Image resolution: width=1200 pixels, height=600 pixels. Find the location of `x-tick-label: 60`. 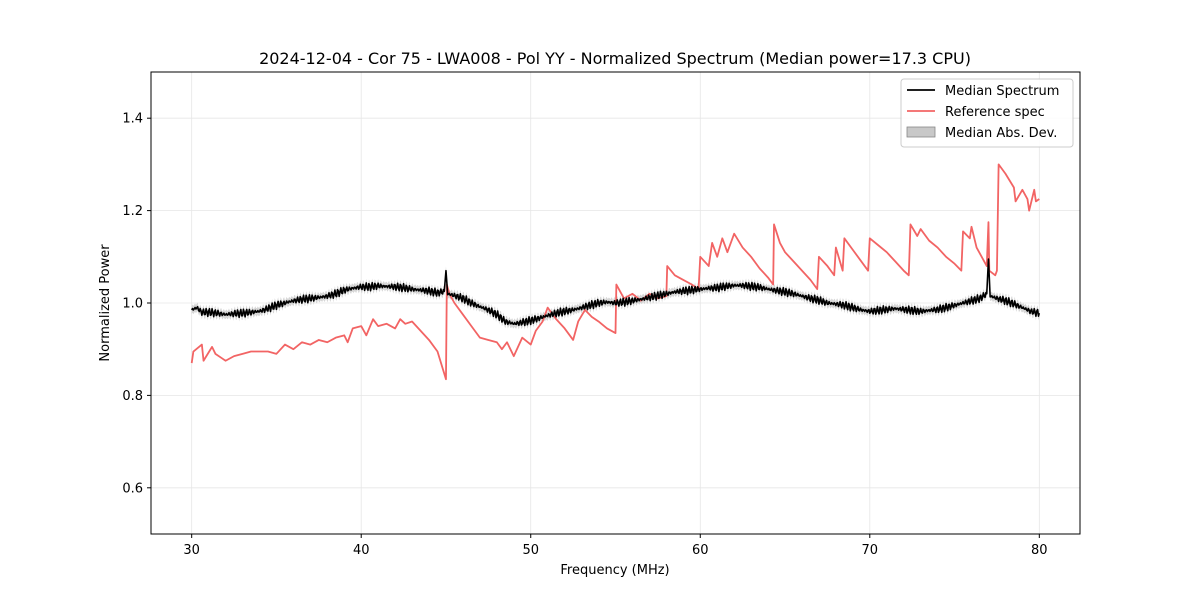

x-tick-label: 60 is located at coordinates (700, 550).